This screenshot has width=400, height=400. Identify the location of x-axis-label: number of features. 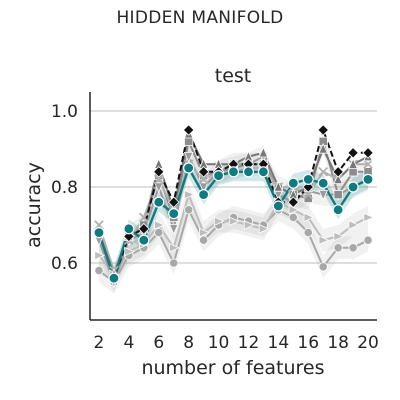
(232, 368).